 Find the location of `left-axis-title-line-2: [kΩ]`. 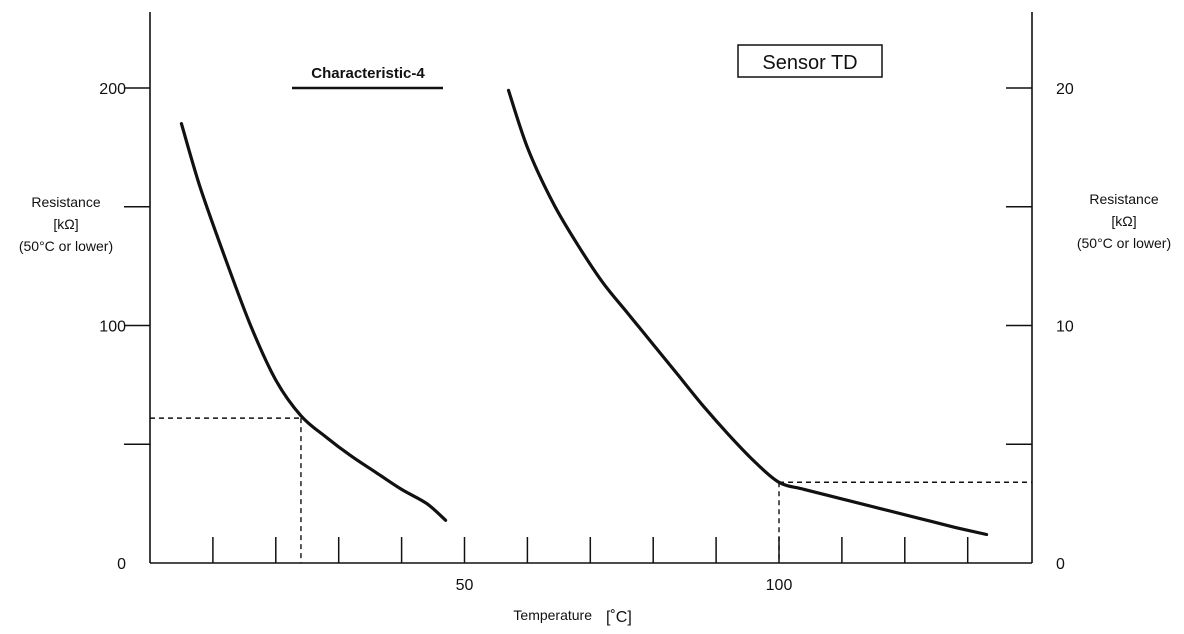

left-axis-title-line-2: [kΩ] is located at coordinates (65, 224).